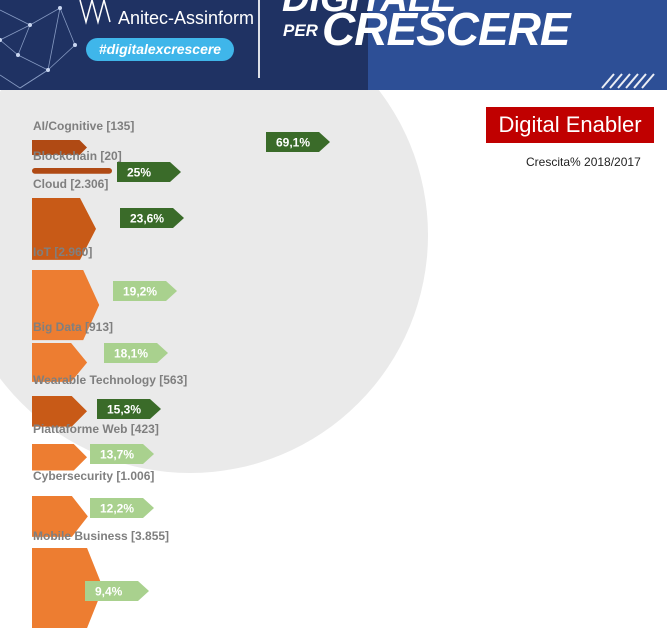 The image size is (667, 628). What do you see at coordinates (110, 380) in the screenshot?
I see `category-label: Wearable Technology [563]` at bounding box center [110, 380].